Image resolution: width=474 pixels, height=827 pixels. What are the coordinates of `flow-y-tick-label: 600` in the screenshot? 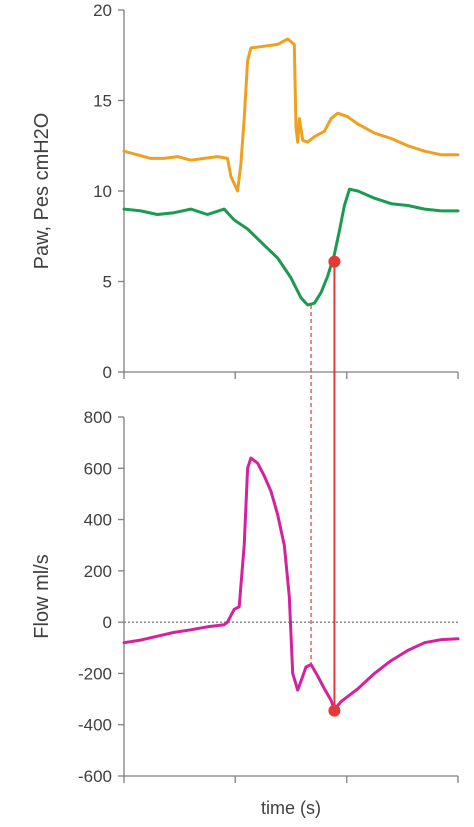 It's located at (98, 468).